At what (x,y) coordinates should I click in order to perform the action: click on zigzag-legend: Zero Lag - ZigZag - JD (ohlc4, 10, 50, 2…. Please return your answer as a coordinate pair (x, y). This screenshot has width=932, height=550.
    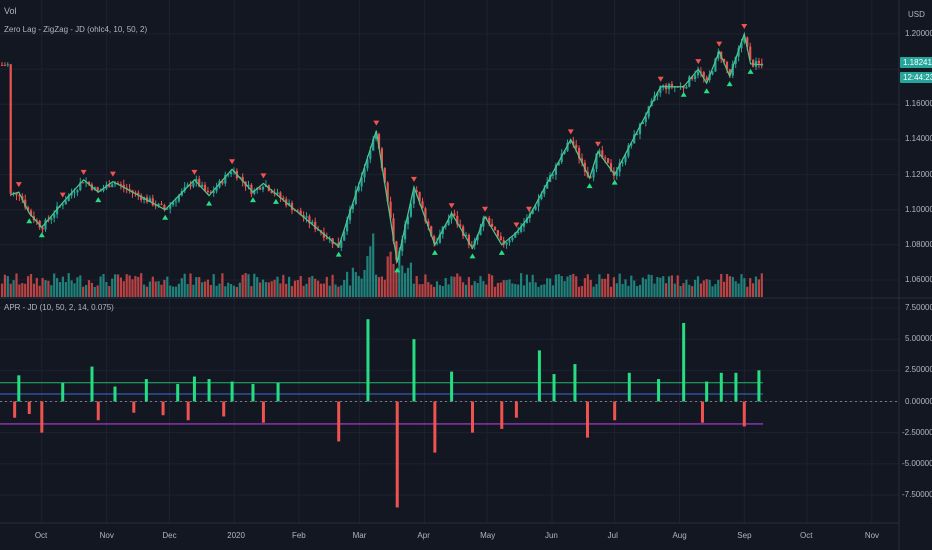
    Looking at the image, I should click on (76, 29).